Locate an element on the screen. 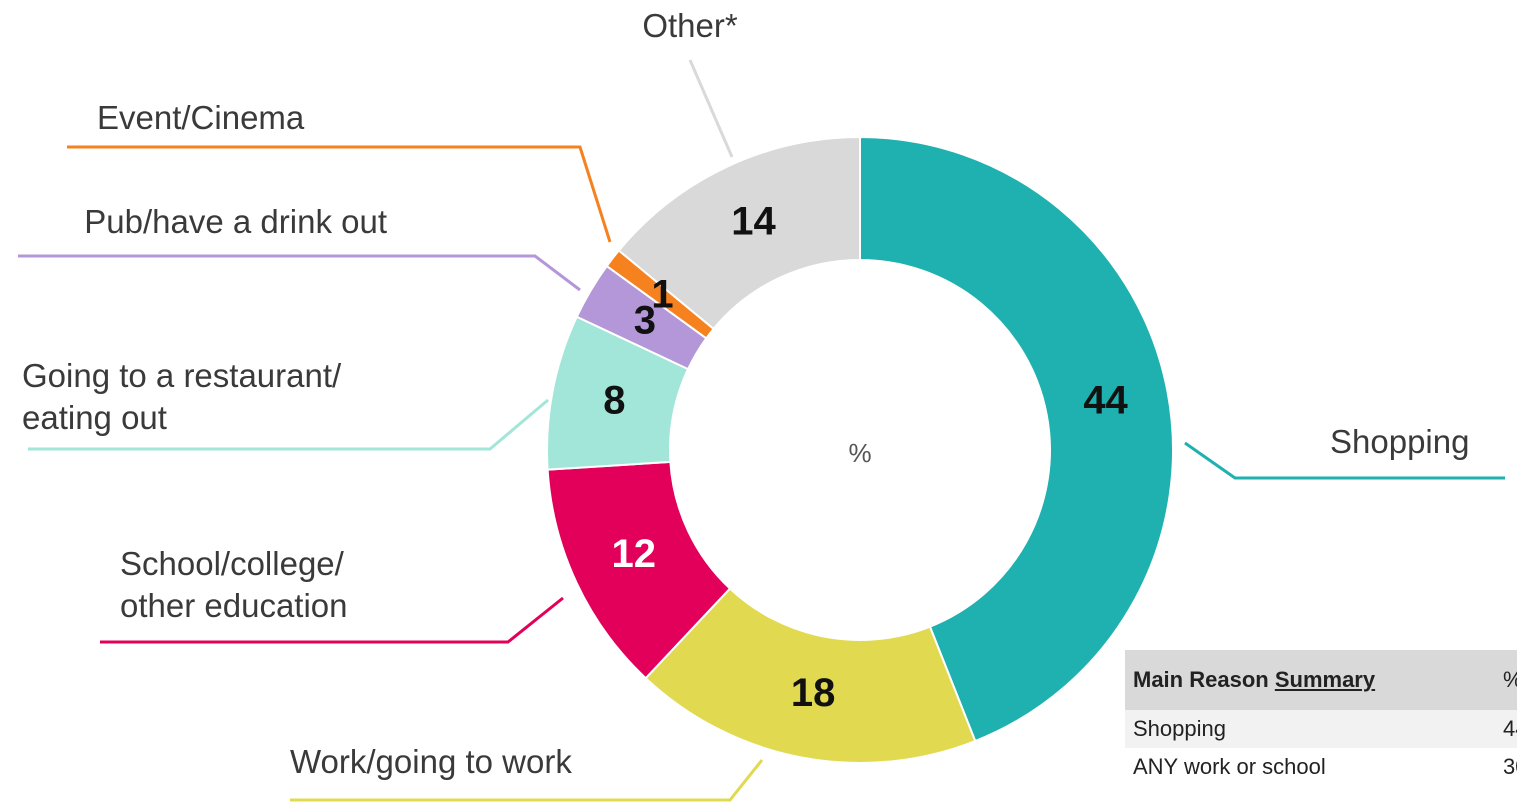  category-label: Pub/have a drink out is located at coordinates (235, 221).